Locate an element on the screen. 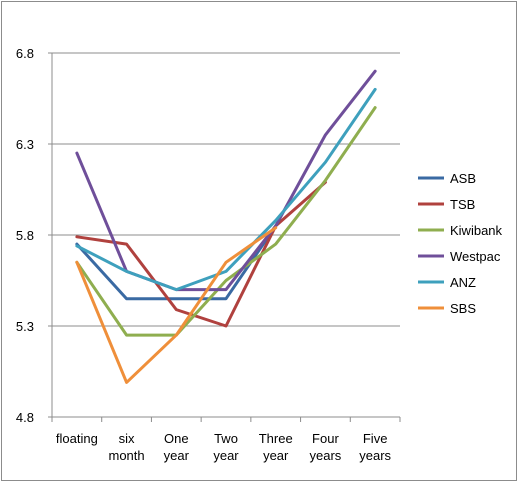 Image resolution: width=520 pixels, height=484 pixels. legend-label: TSB is located at coordinates (462, 204).